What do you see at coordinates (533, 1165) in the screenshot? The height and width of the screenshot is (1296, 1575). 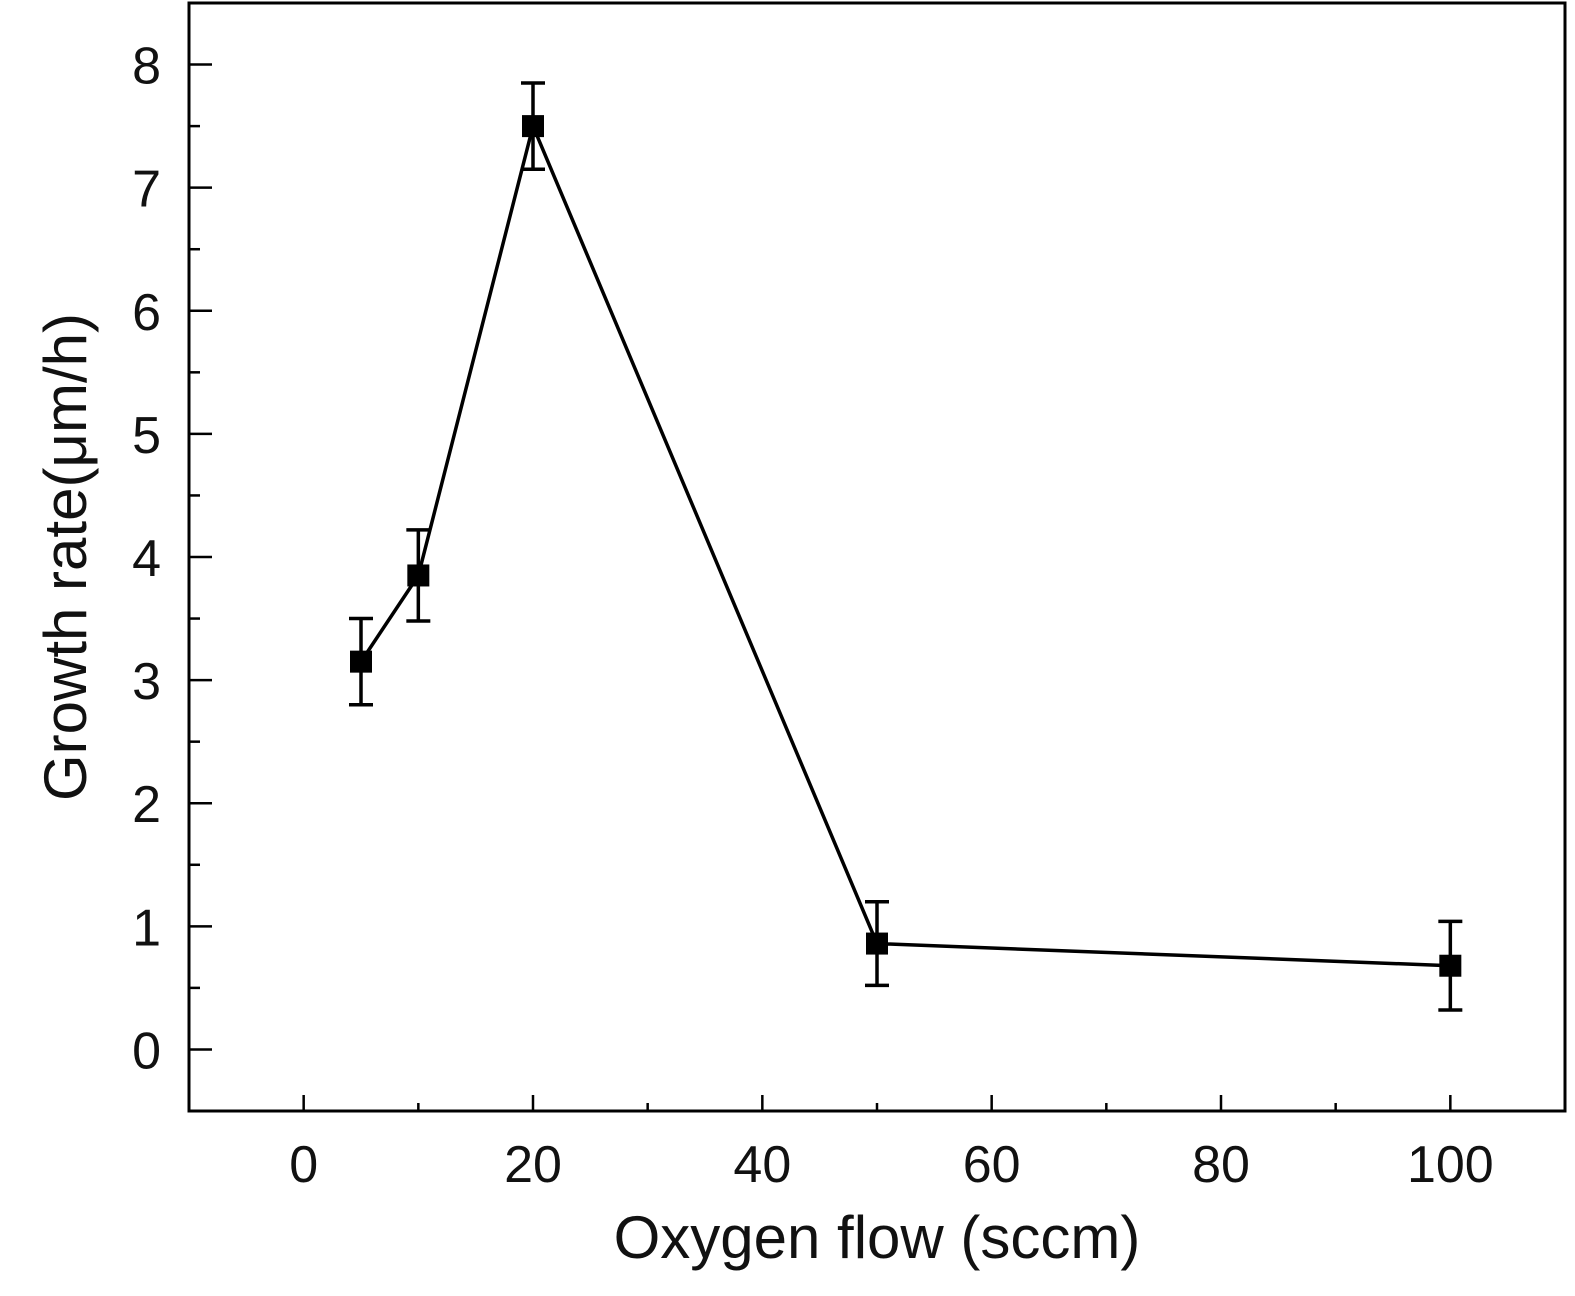 I see `x-tick-label: 20` at bounding box center [533, 1165].